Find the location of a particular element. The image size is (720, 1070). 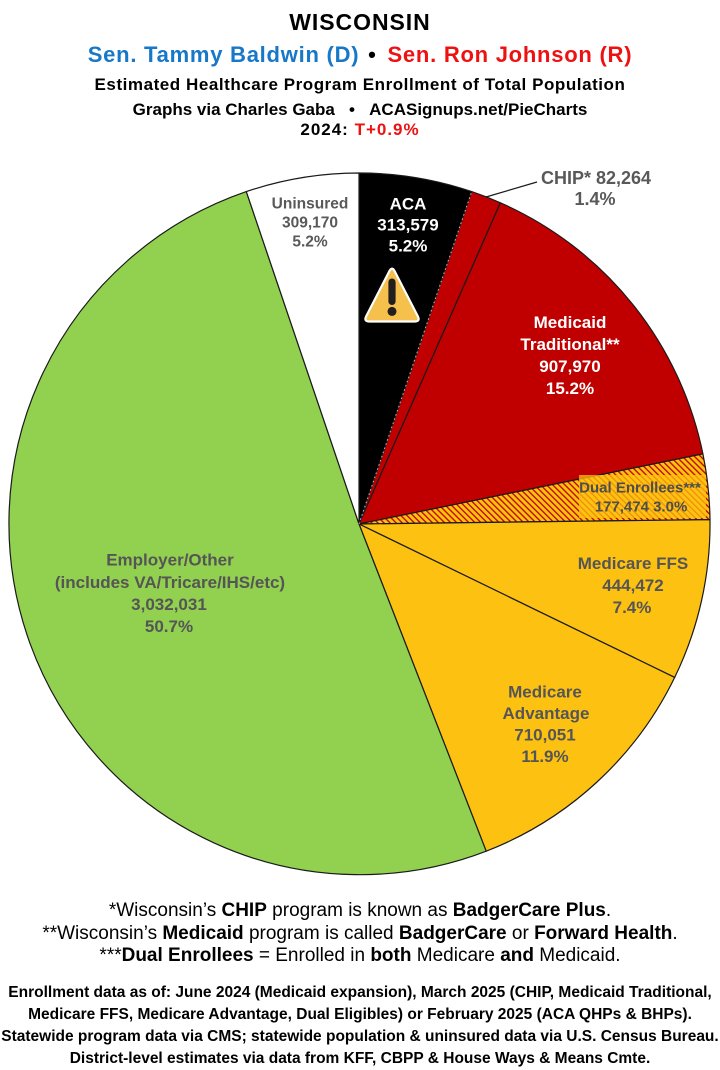

svg-text: 3,032,031 is located at coordinates (169, 604).